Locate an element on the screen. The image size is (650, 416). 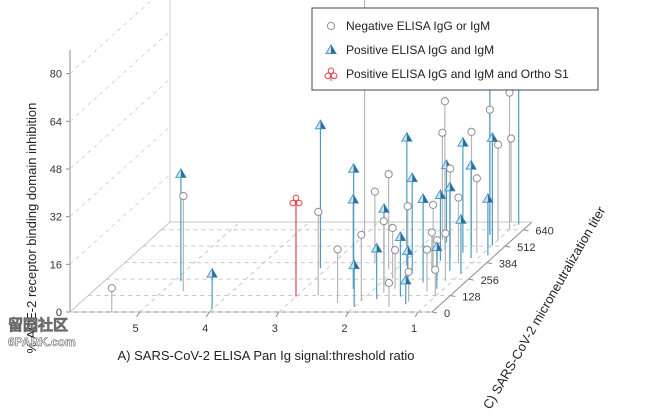
watermark-site: 6PARK.com is located at coordinates (42, 342).